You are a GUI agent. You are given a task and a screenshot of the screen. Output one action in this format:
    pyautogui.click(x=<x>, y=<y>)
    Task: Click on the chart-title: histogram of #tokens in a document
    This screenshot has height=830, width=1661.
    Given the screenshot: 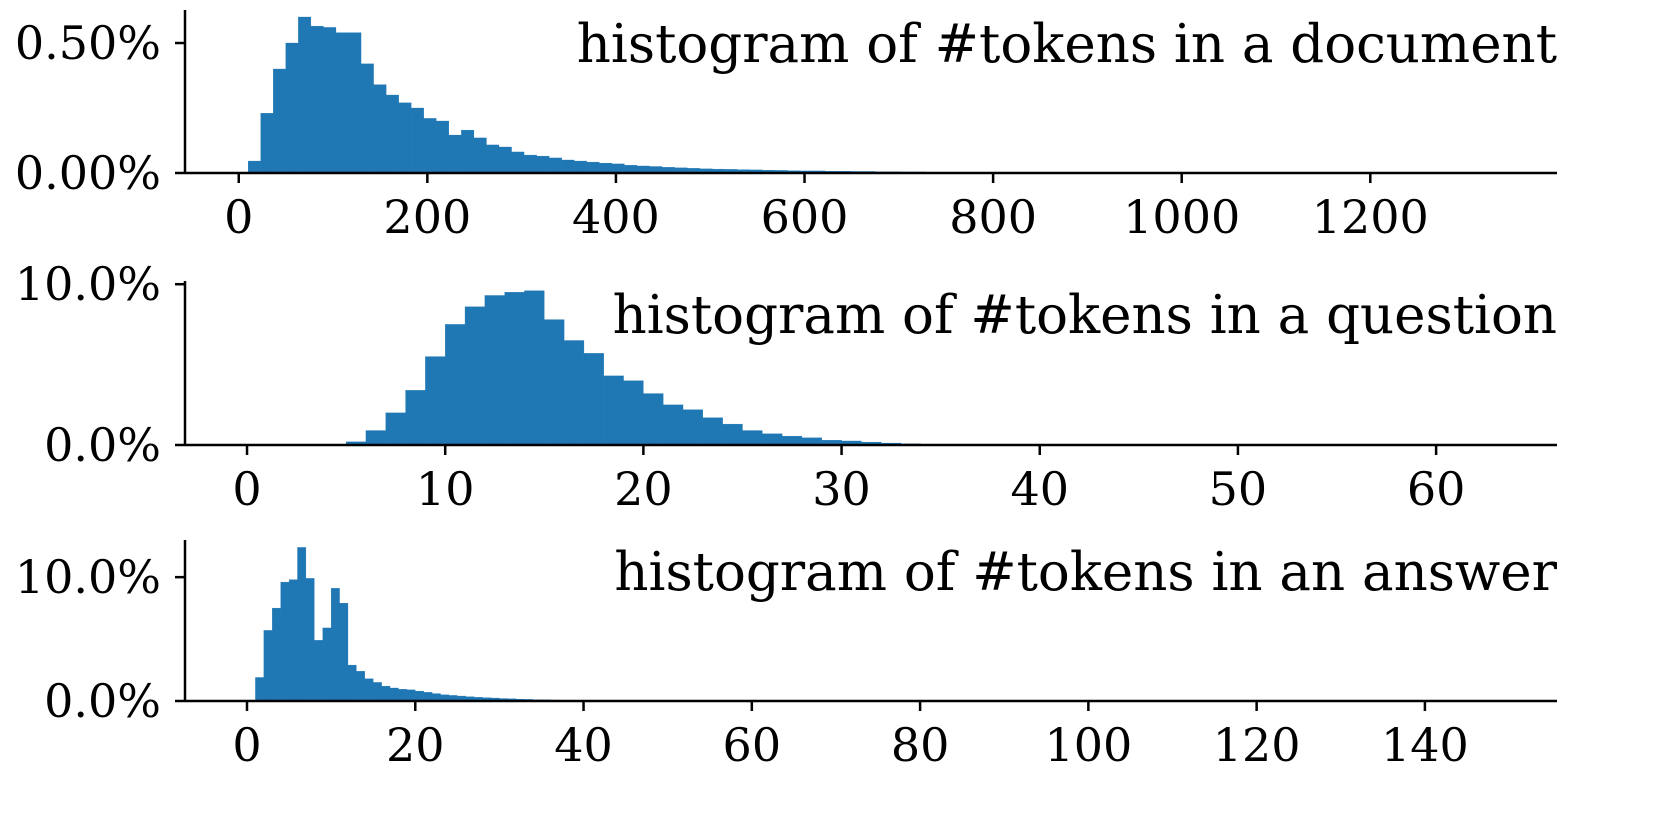 What is the action you would take?
    pyautogui.click(x=1067, y=44)
    